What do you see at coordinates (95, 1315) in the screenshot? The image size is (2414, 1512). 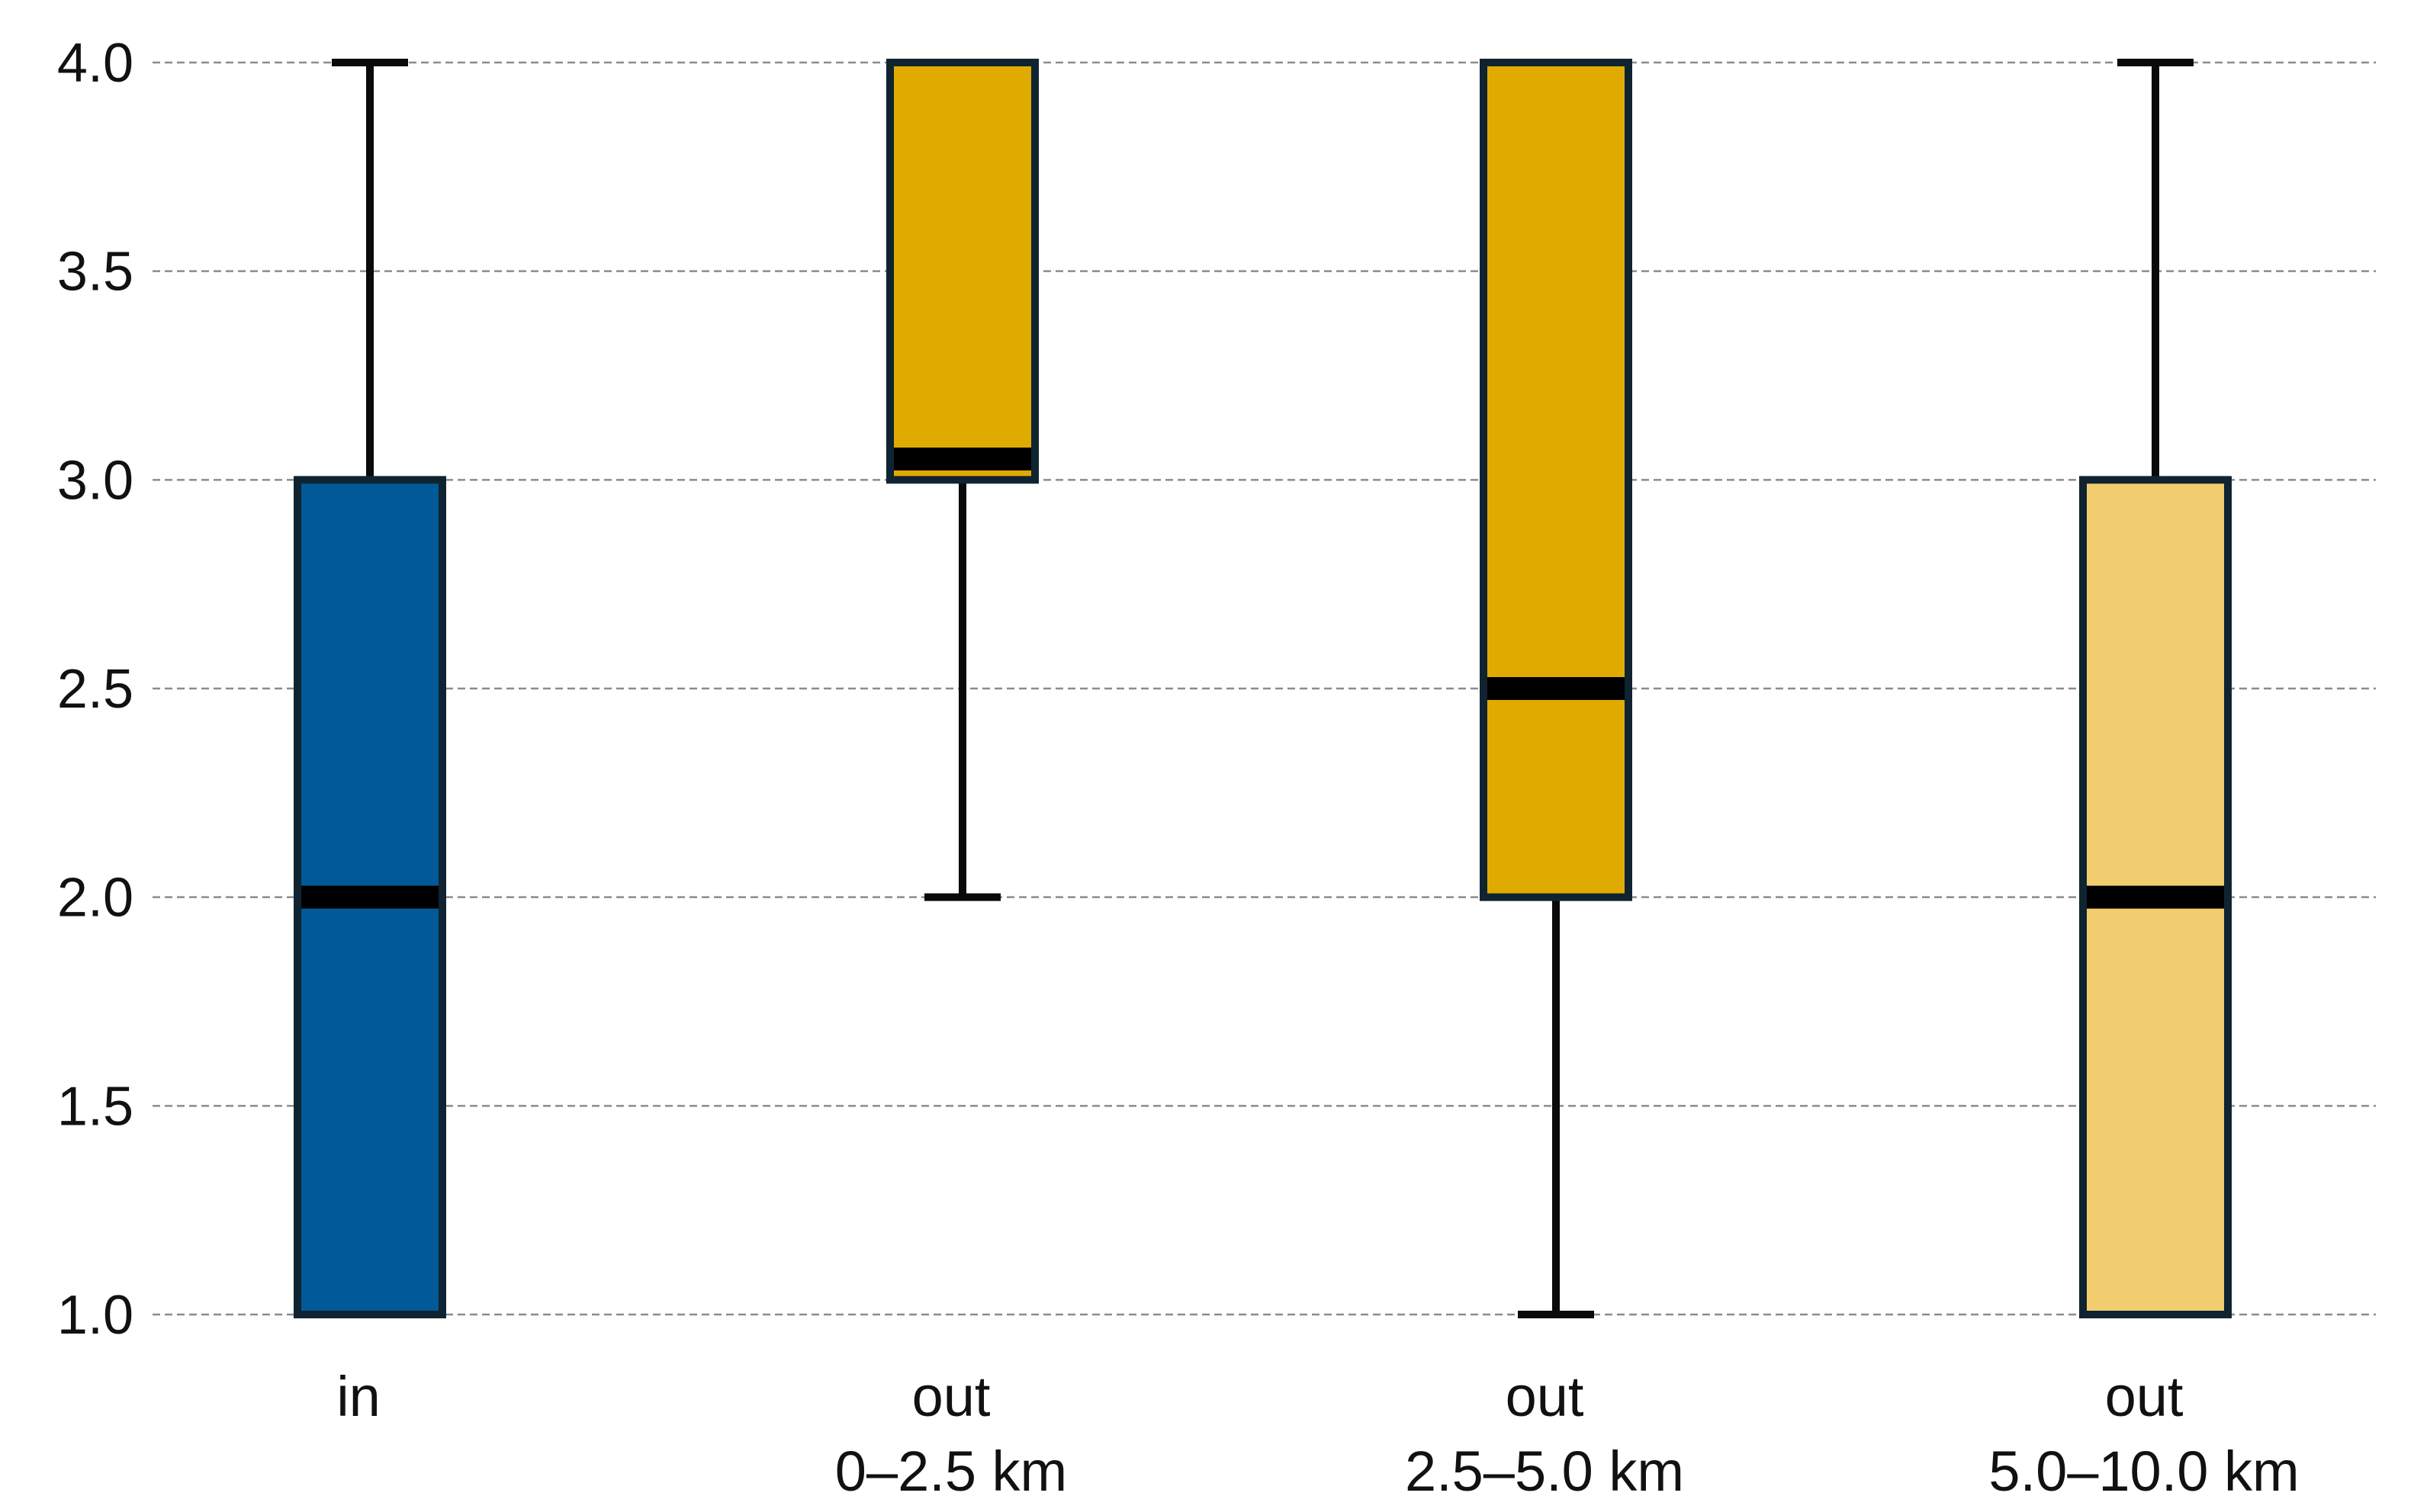 I see `y-tick-label: 1.0` at bounding box center [95, 1315].